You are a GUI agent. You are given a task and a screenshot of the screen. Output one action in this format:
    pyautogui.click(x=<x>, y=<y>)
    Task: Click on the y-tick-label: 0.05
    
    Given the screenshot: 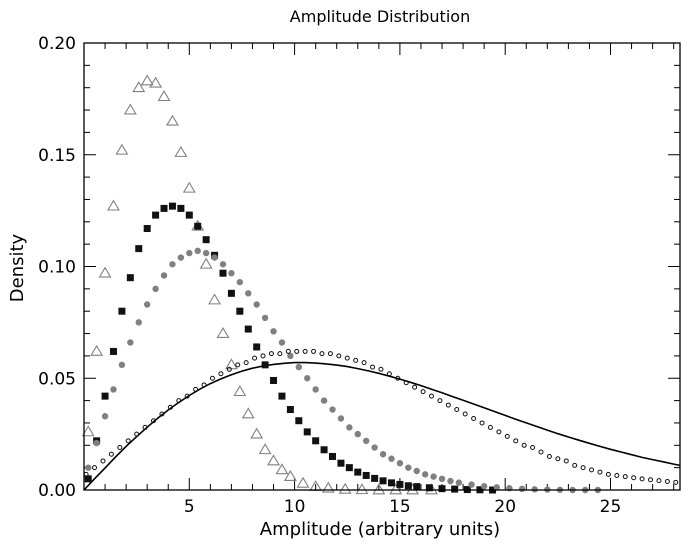 What is the action you would take?
    pyautogui.click(x=57, y=379)
    